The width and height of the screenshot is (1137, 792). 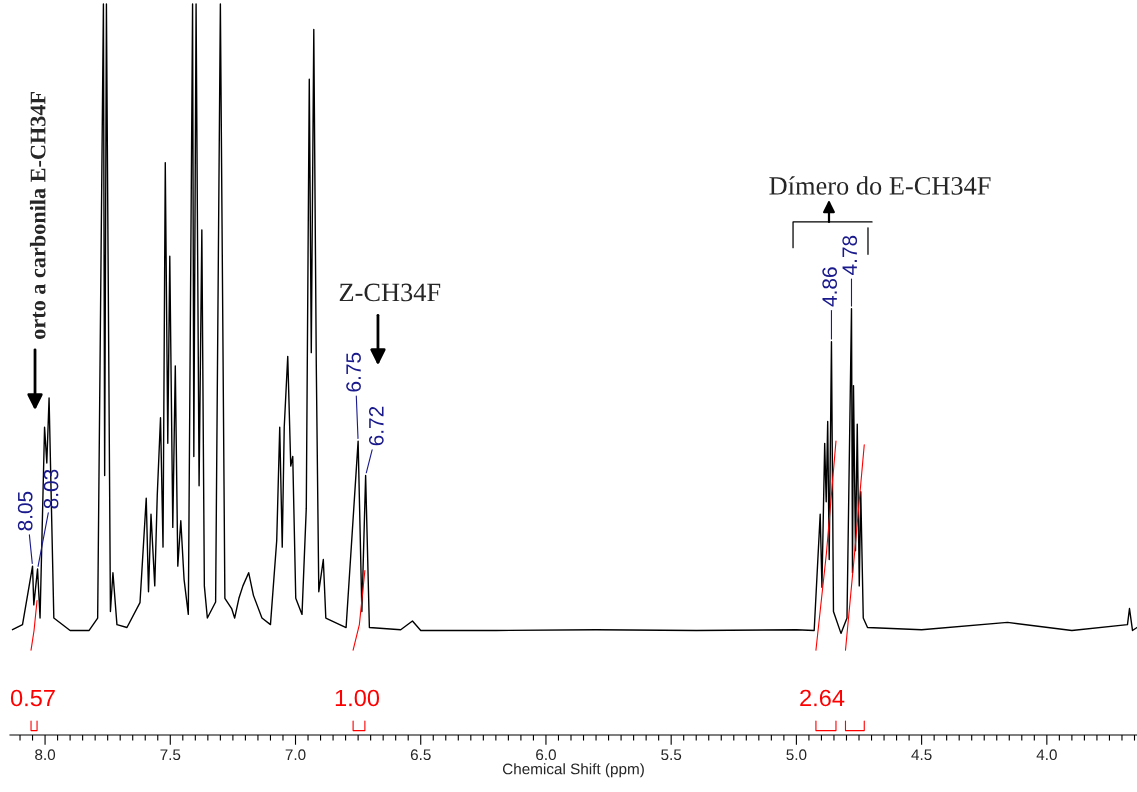 What do you see at coordinates (51, 489) in the screenshot?
I see `annotation: 8.03` at bounding box center [51, 489].